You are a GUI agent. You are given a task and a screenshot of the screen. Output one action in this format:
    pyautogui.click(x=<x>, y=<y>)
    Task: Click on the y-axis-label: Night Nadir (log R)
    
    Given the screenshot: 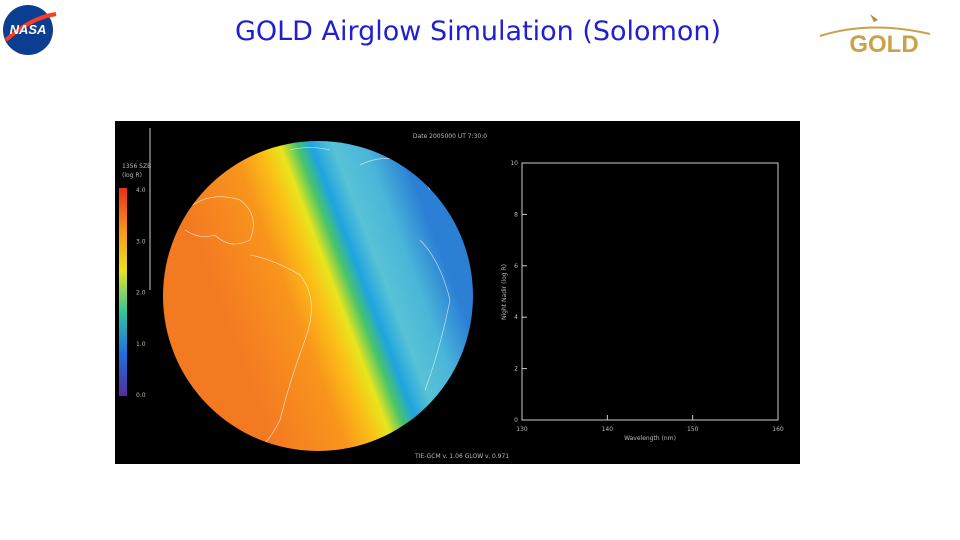 What is the action you would take?
    pyautogui.click(x=504, y=292)
    